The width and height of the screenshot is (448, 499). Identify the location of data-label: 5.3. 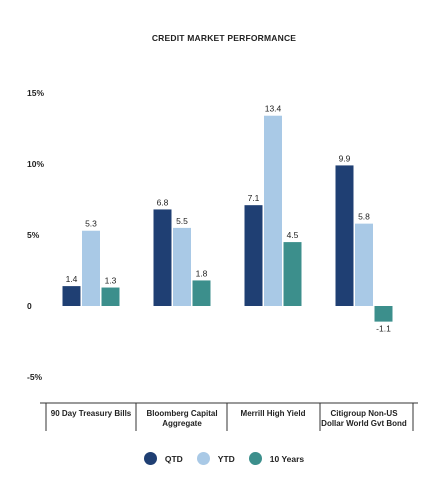
(91, 224).